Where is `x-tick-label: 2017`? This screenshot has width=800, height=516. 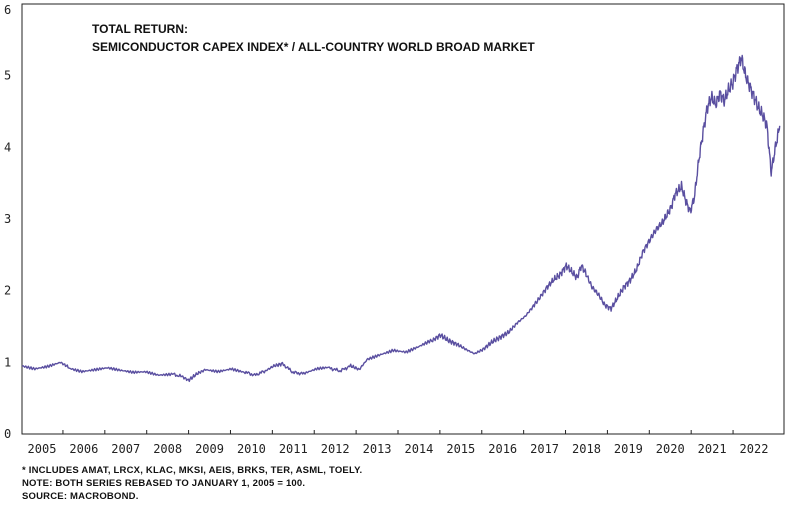
x-tick-label: 2017 is located at coordinates (544, 449).